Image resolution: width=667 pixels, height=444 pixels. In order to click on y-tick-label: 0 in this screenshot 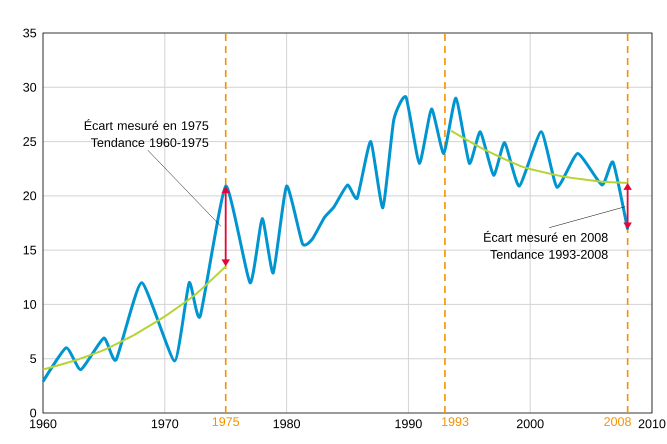, I will do `click(33, 413)`.